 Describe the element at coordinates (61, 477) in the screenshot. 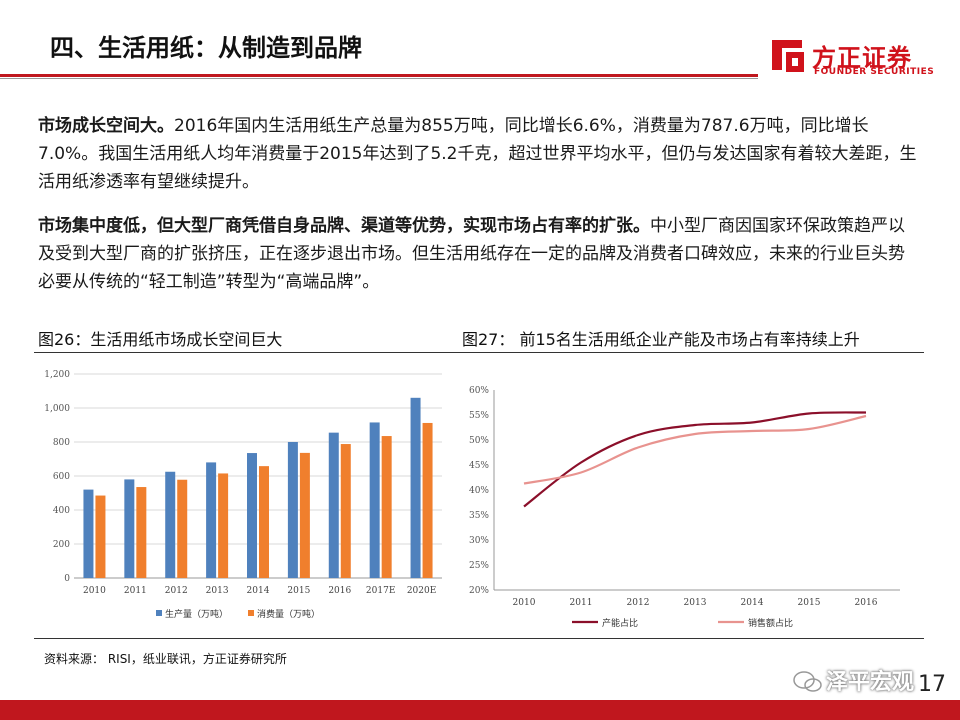

I see `y-tick-label: 600` at that location.